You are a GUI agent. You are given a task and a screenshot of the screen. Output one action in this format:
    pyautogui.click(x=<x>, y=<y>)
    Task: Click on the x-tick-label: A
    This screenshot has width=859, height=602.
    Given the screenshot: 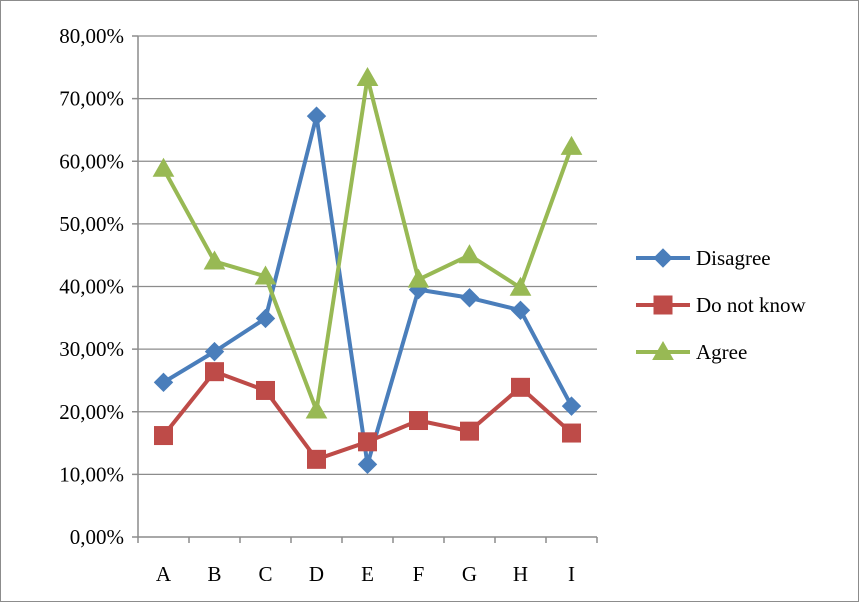 What is the action you would take?
    pyautogui.click(x=164, y=574)
    